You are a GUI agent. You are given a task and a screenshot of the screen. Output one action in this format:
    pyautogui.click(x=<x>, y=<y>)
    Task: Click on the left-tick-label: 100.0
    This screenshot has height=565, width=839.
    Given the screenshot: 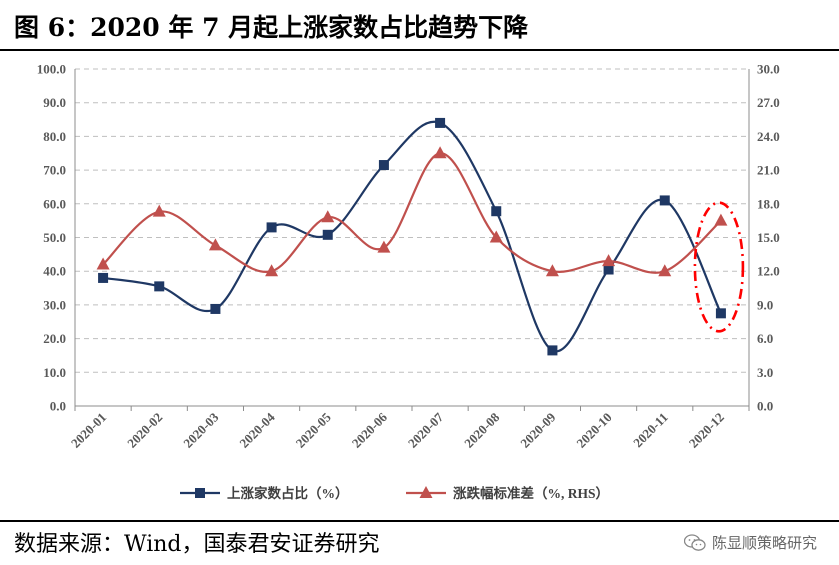 What is the action you would take?
    pyautogui.click(x=51, y=69)
    